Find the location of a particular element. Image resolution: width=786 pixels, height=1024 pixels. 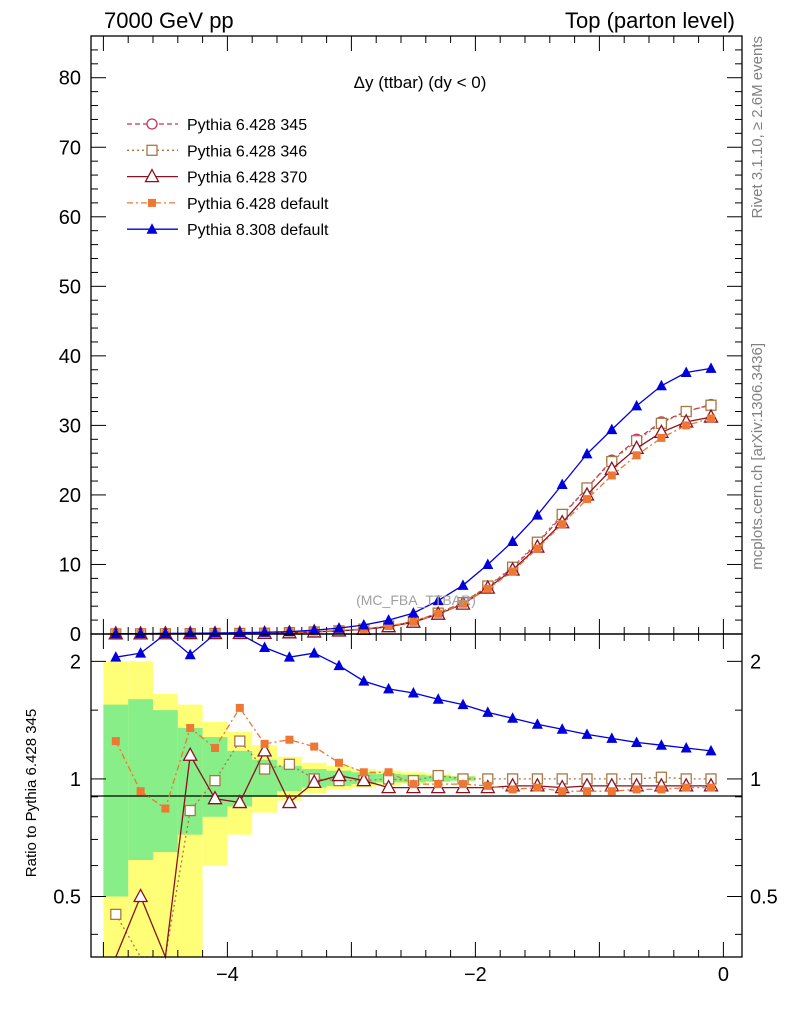

ratio-y-tick-label-right: 0.5 is located at coordinates (764, 898).